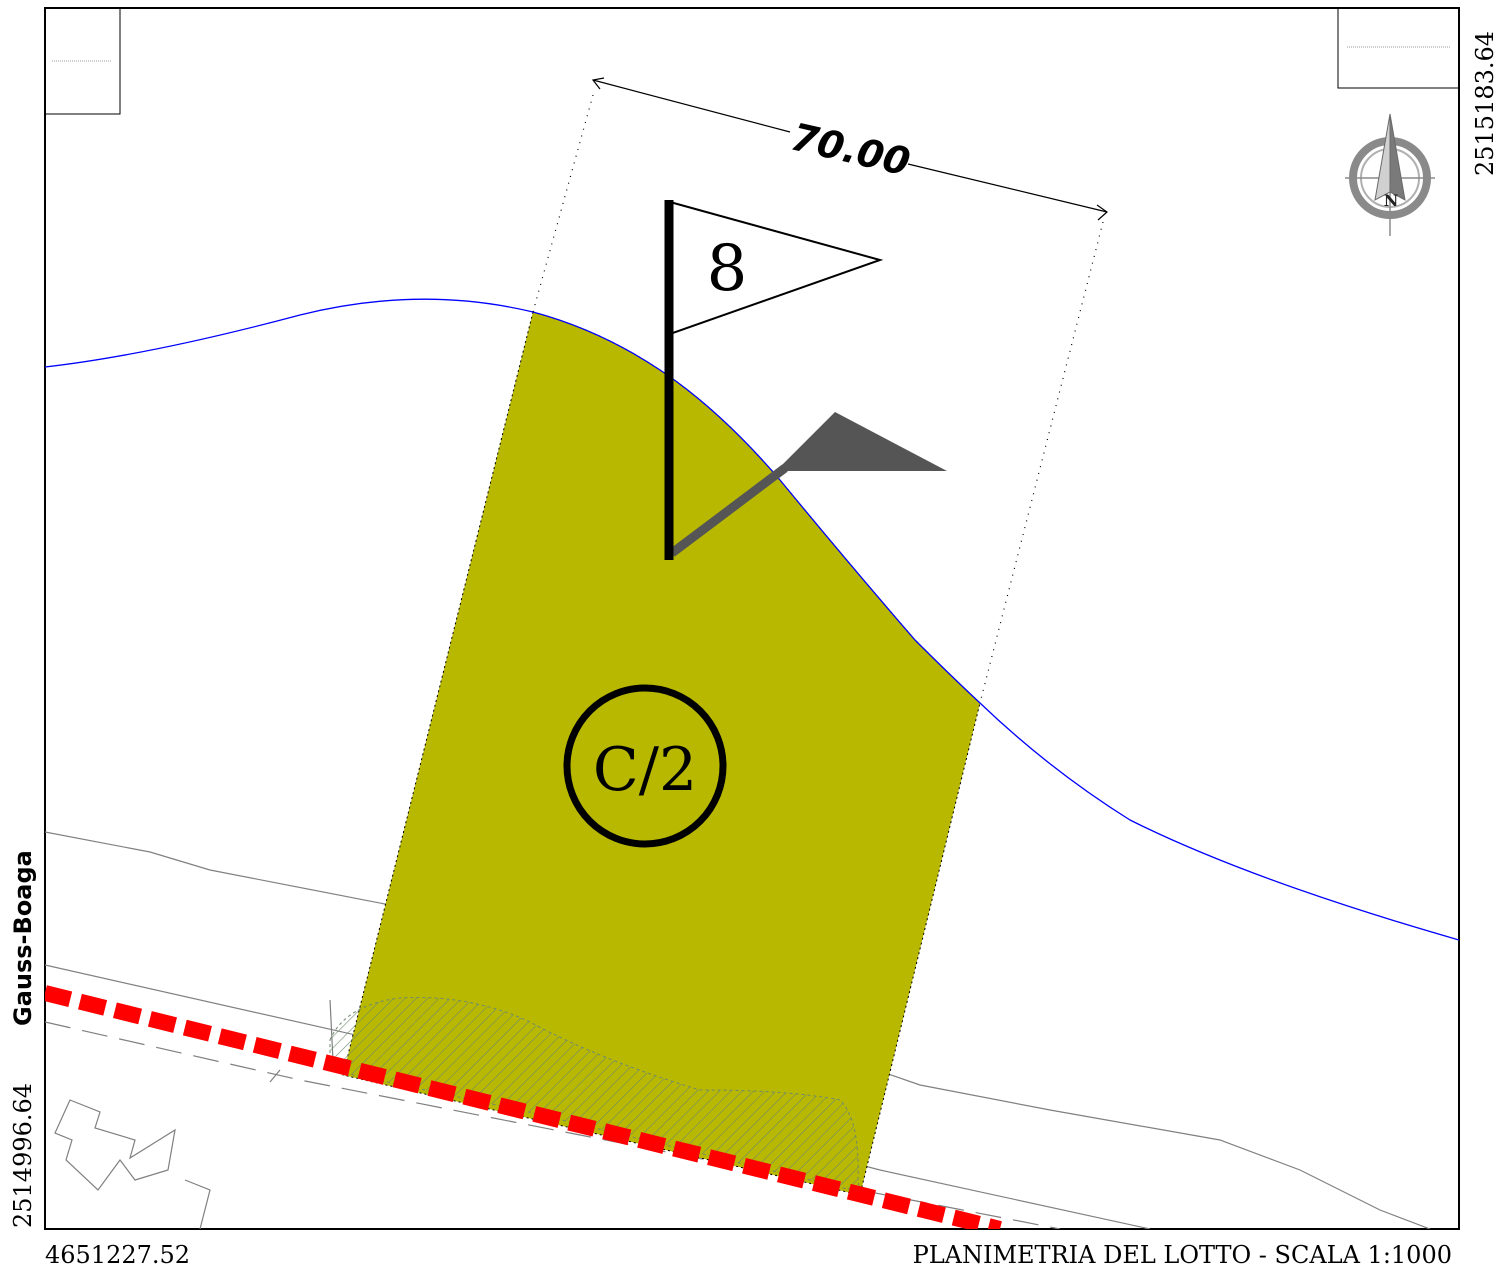 Image resolution: width=1497 pixels, height=1271 pixels. I want to click on coord-bottom-left-easting: 4651227.52, so click(117, 1255).